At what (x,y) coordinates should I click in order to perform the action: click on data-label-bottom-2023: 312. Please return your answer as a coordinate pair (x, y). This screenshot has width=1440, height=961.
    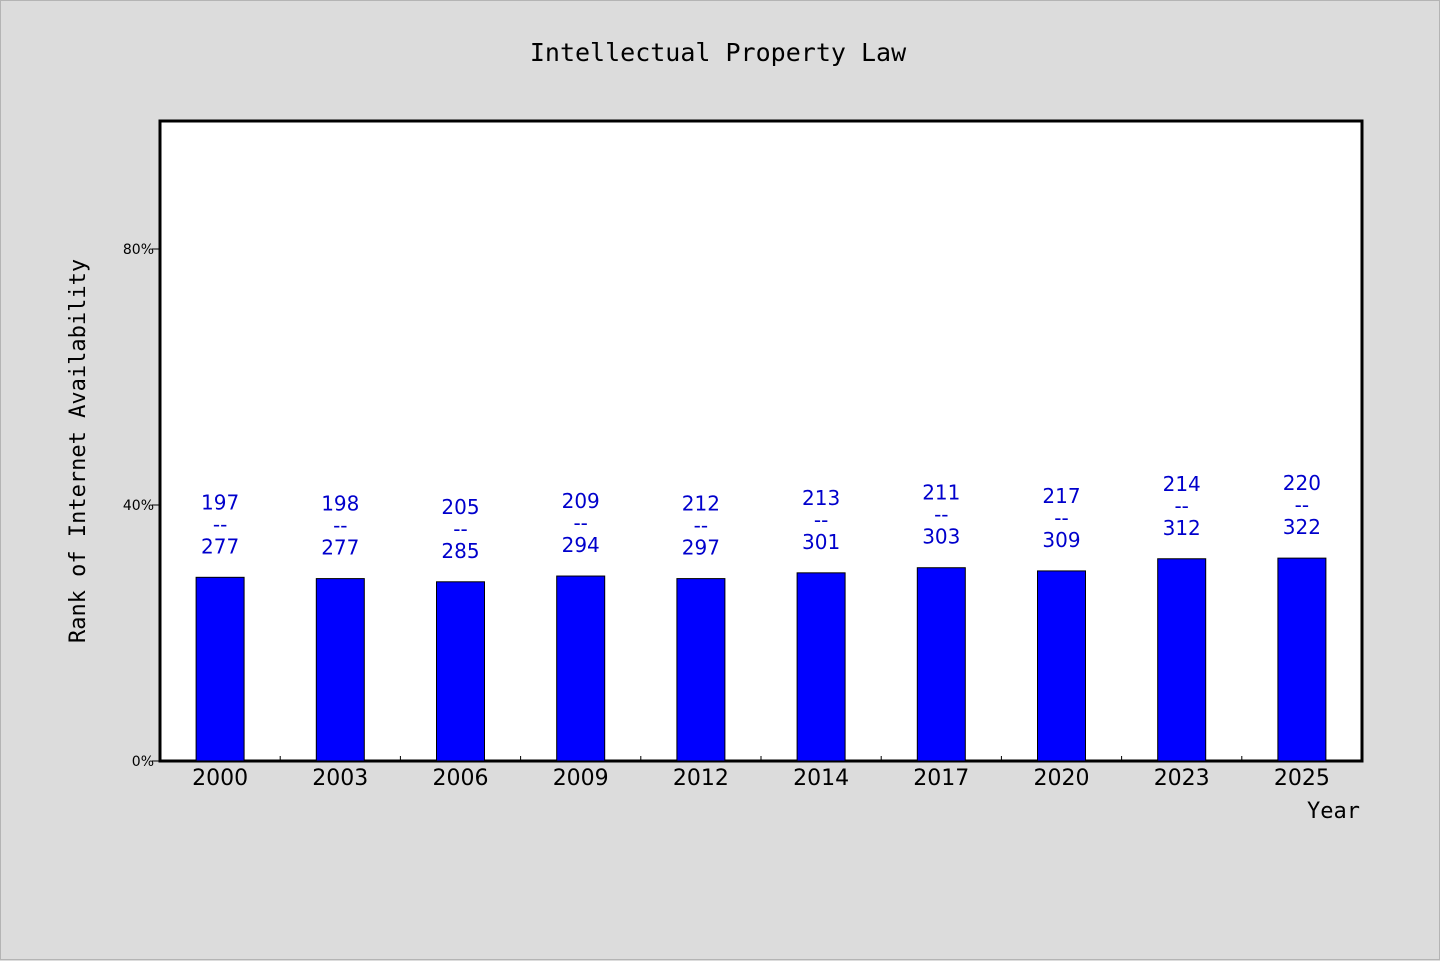
    Looking at the image, I should click on (1182, 528).